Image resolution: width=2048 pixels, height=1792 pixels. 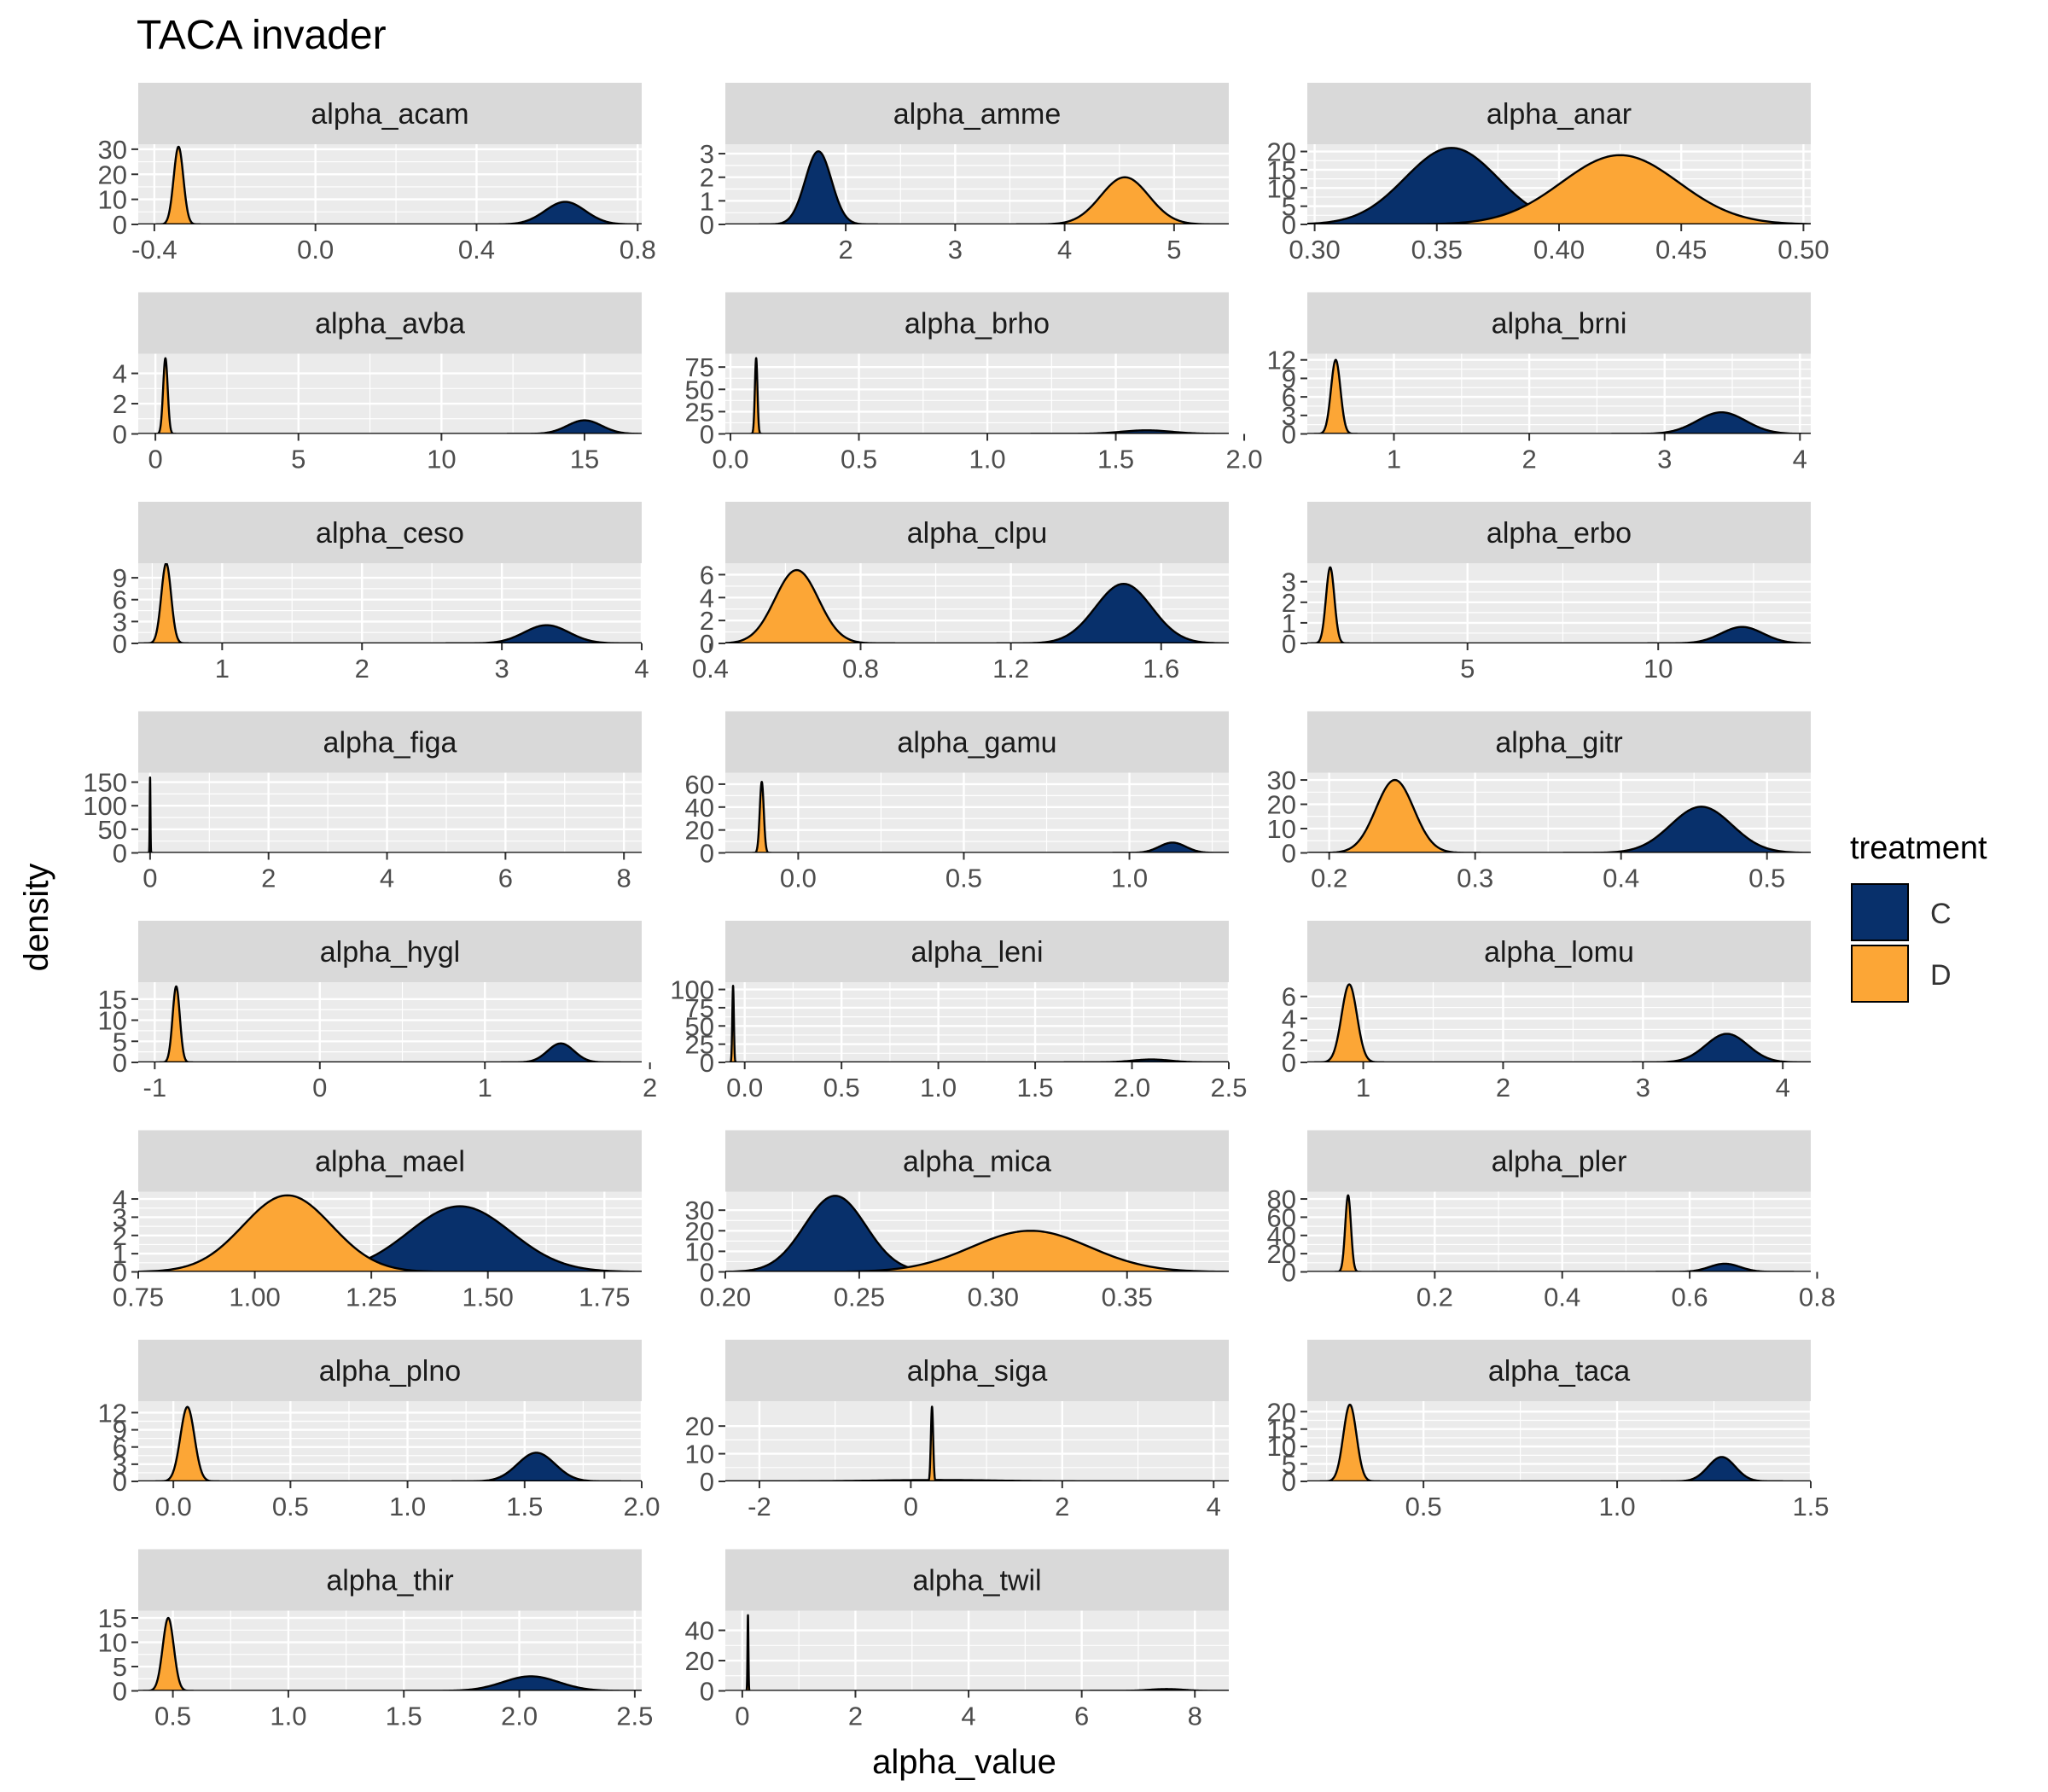 I want to click on x-tick-label: -0.4, so click(x=154, y=250).